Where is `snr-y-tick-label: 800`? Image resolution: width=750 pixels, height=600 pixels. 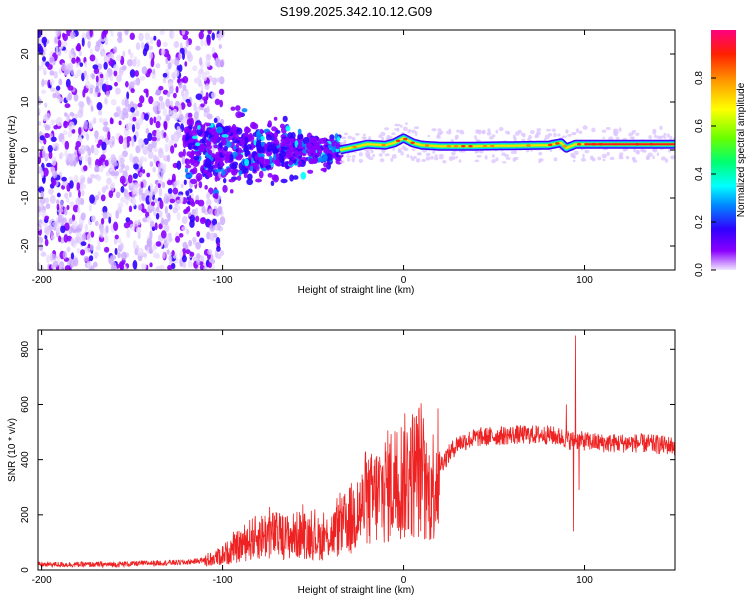 snr-y-tick-label: 800 is located at coordinates (25, 349).